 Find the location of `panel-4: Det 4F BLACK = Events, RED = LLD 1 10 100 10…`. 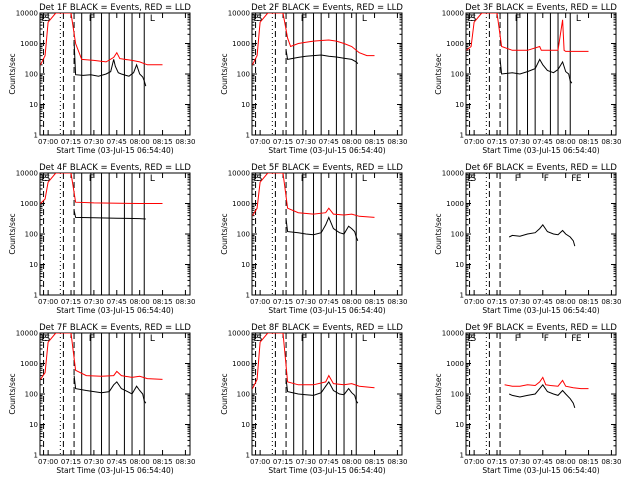

panel-4: Det 4F BLACK = Events, RED = LLD 1 10 100 10… is located at coordinates (102, 239).